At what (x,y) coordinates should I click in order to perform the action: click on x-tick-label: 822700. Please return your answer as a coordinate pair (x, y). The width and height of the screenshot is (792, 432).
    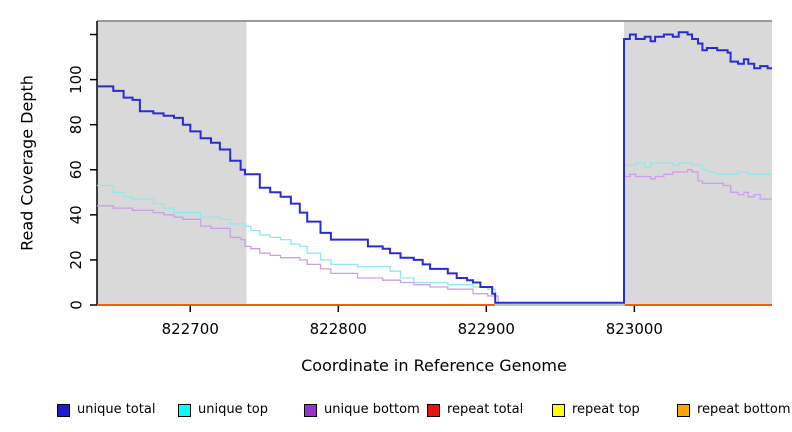
    Looking at the image, I should click on (190, 329).